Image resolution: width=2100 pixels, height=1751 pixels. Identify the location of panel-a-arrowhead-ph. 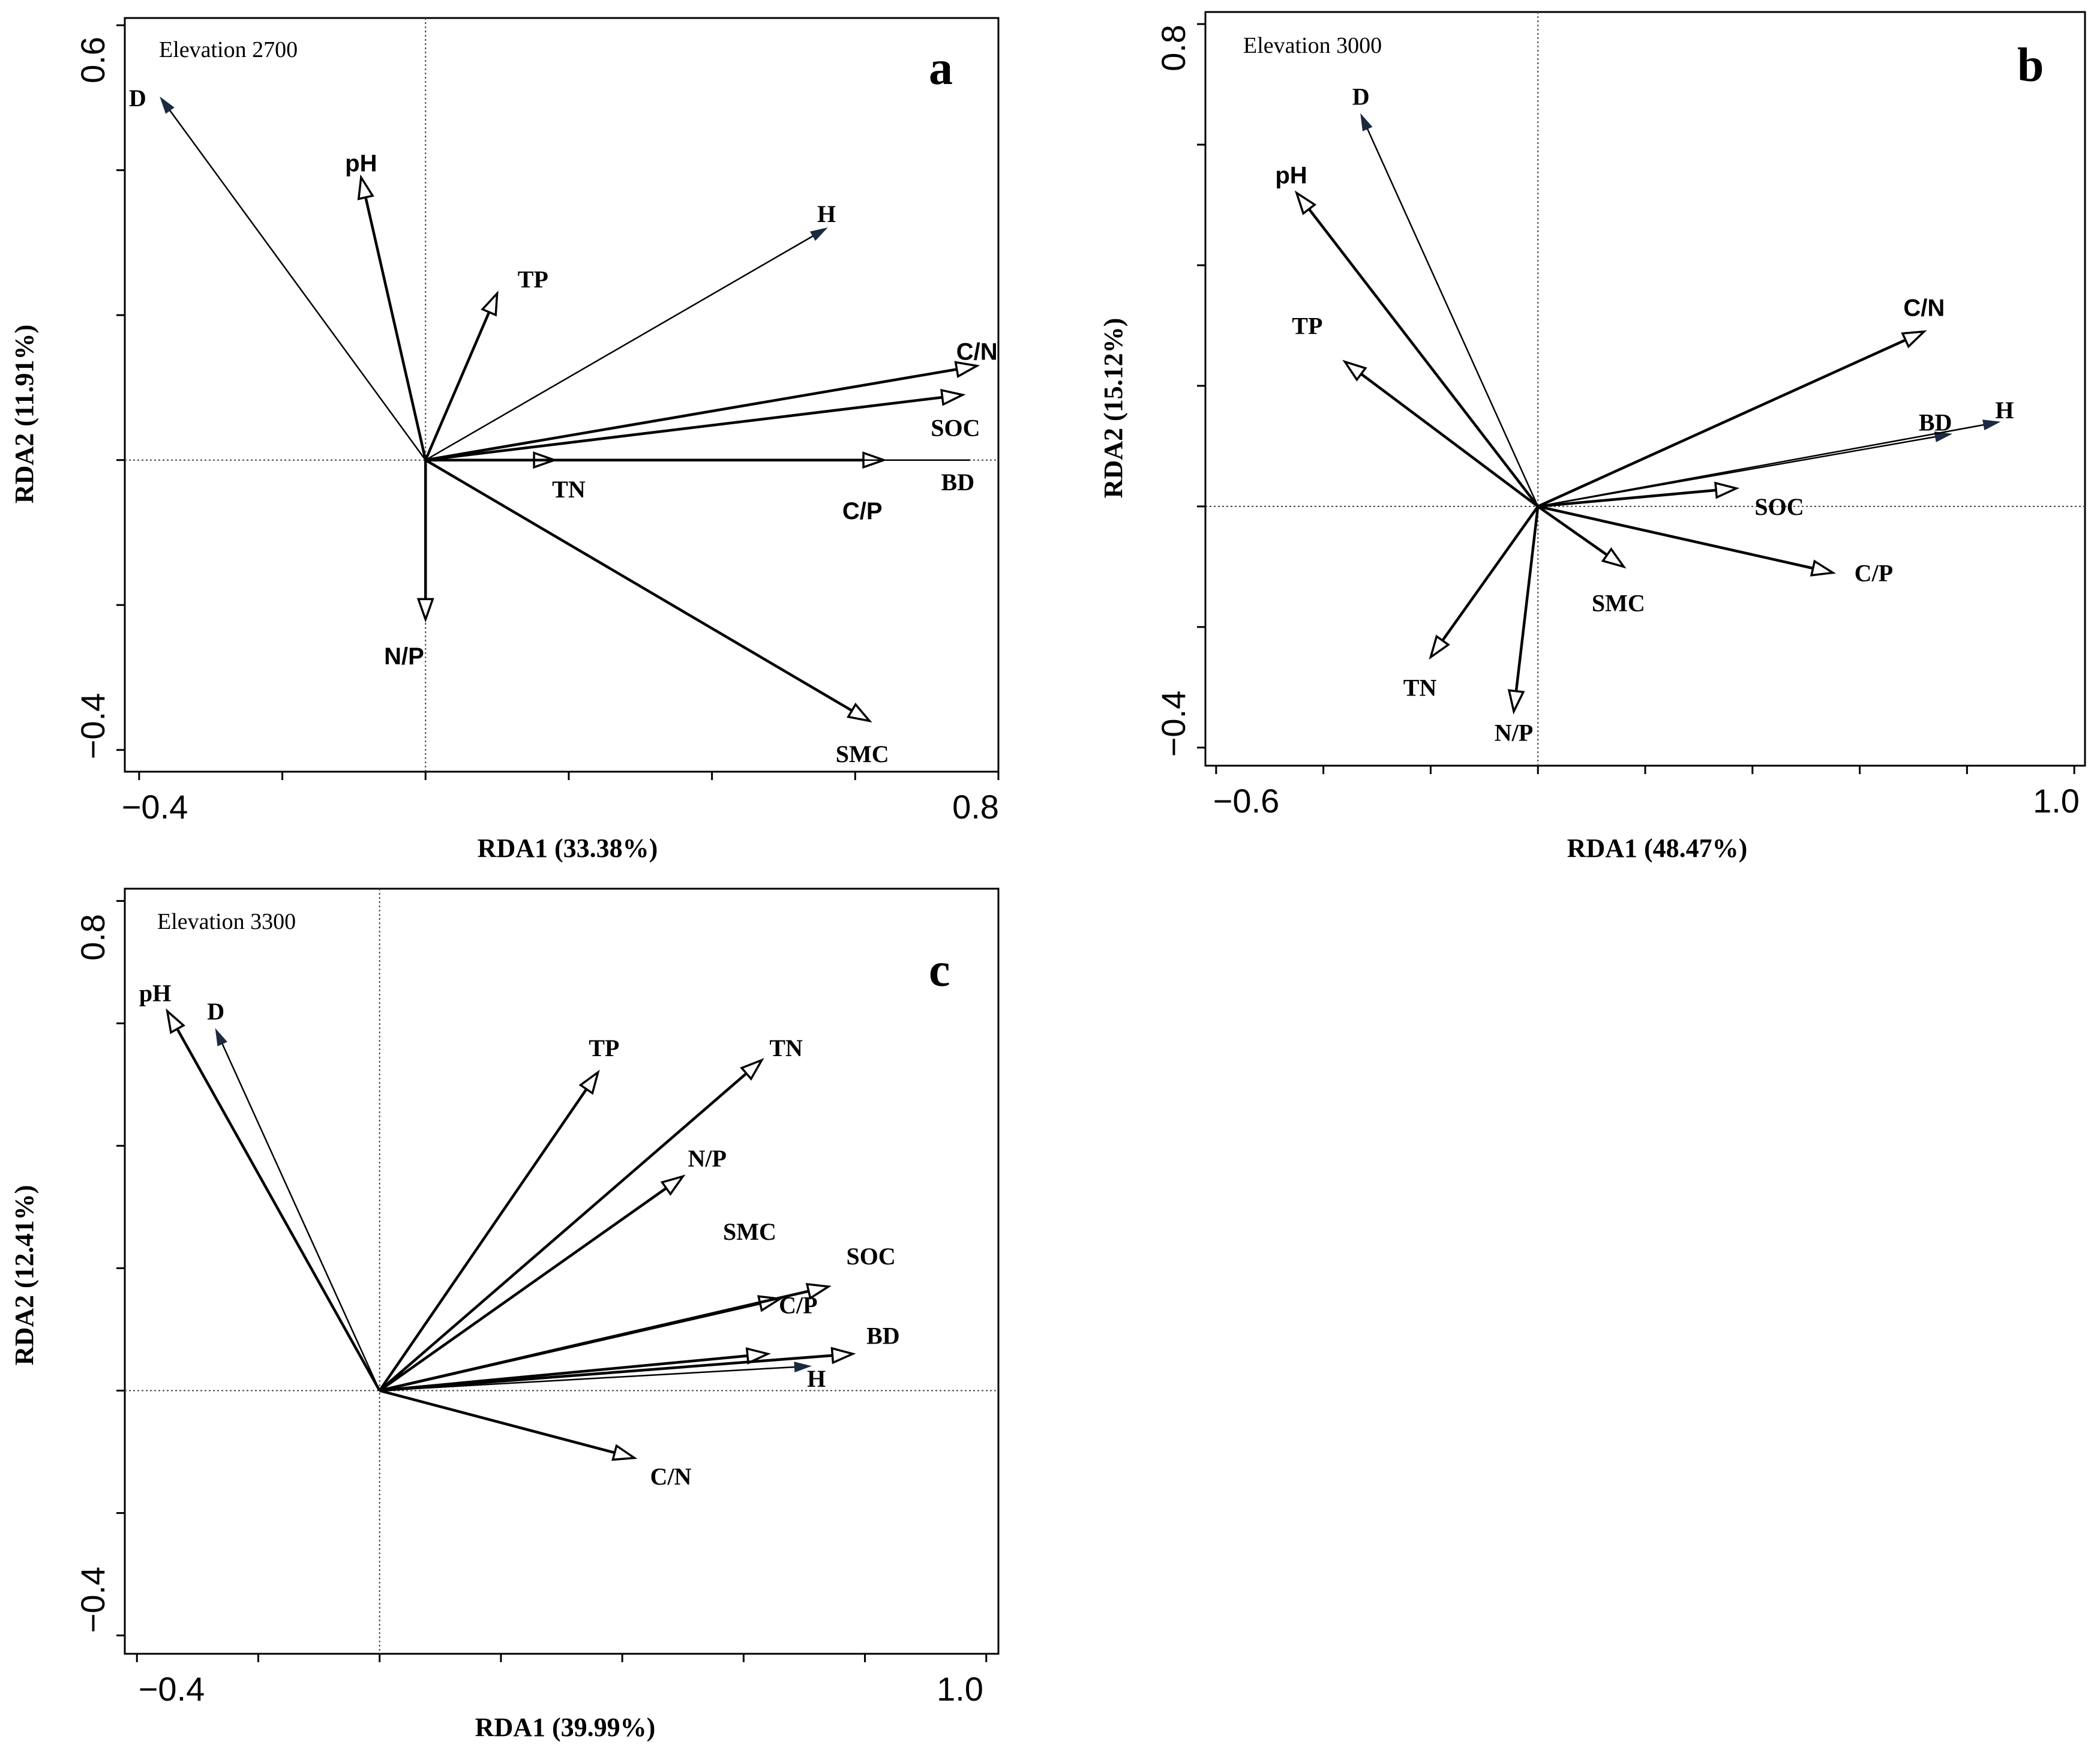
(366, 187).